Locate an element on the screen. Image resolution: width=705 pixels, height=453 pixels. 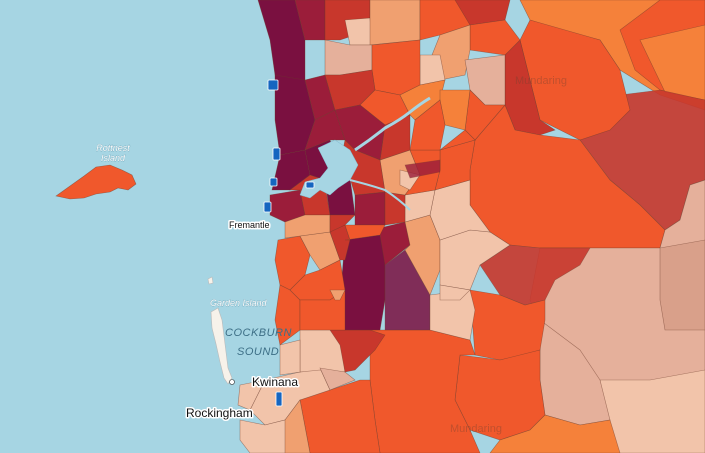
rottnest-label-line1: Rottnest is located at coordinates (113, 148).